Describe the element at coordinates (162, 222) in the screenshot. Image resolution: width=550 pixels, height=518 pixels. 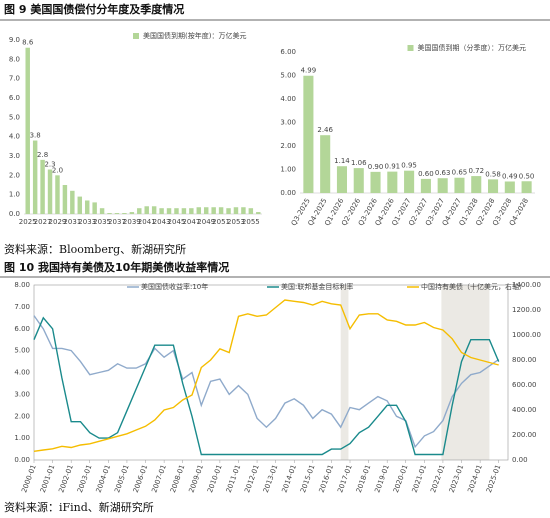
I see `x-tick-label: 2043` at that location.